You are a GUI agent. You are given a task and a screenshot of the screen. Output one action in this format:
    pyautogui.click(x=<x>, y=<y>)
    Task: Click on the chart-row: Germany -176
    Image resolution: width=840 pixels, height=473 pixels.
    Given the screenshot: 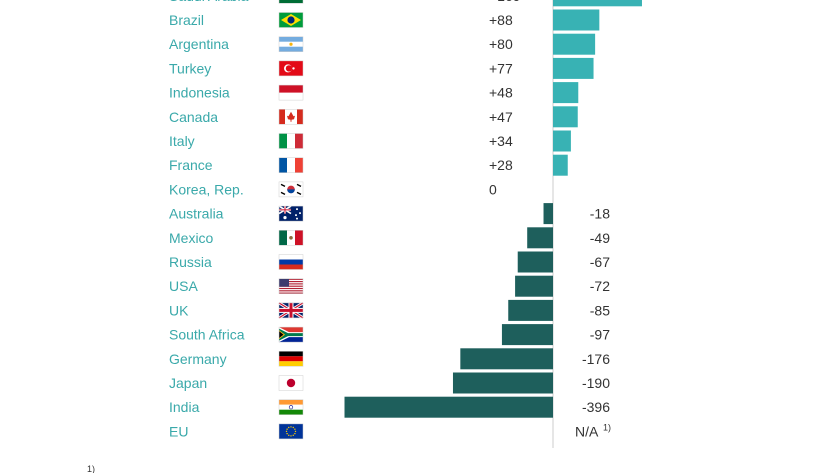 What is the action you would take?
    pyautogui.click(x=389, y=359)
    